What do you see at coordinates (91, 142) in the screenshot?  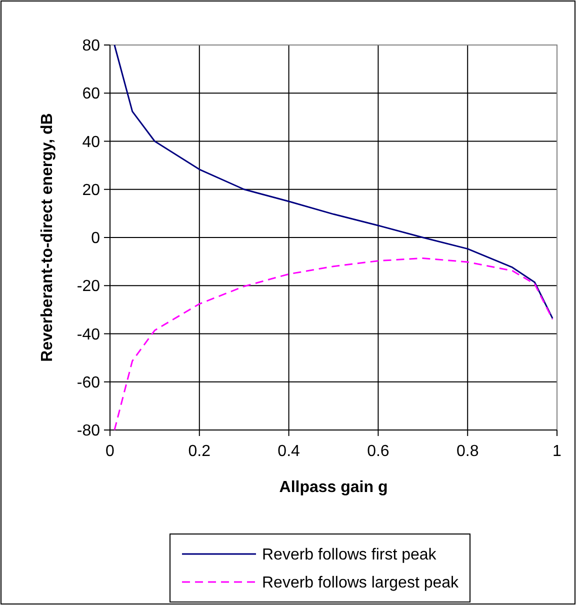 I see `y-tick-label: 40` at bounding box center [91, 142].